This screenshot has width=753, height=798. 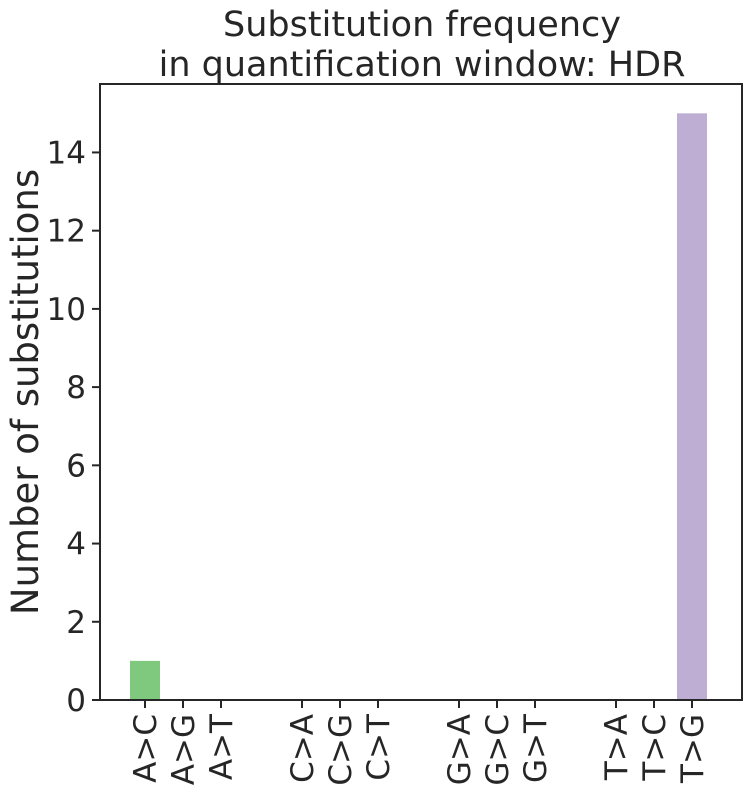 I want to click on x-tick-label: C>T, so click(x=379, y=747).